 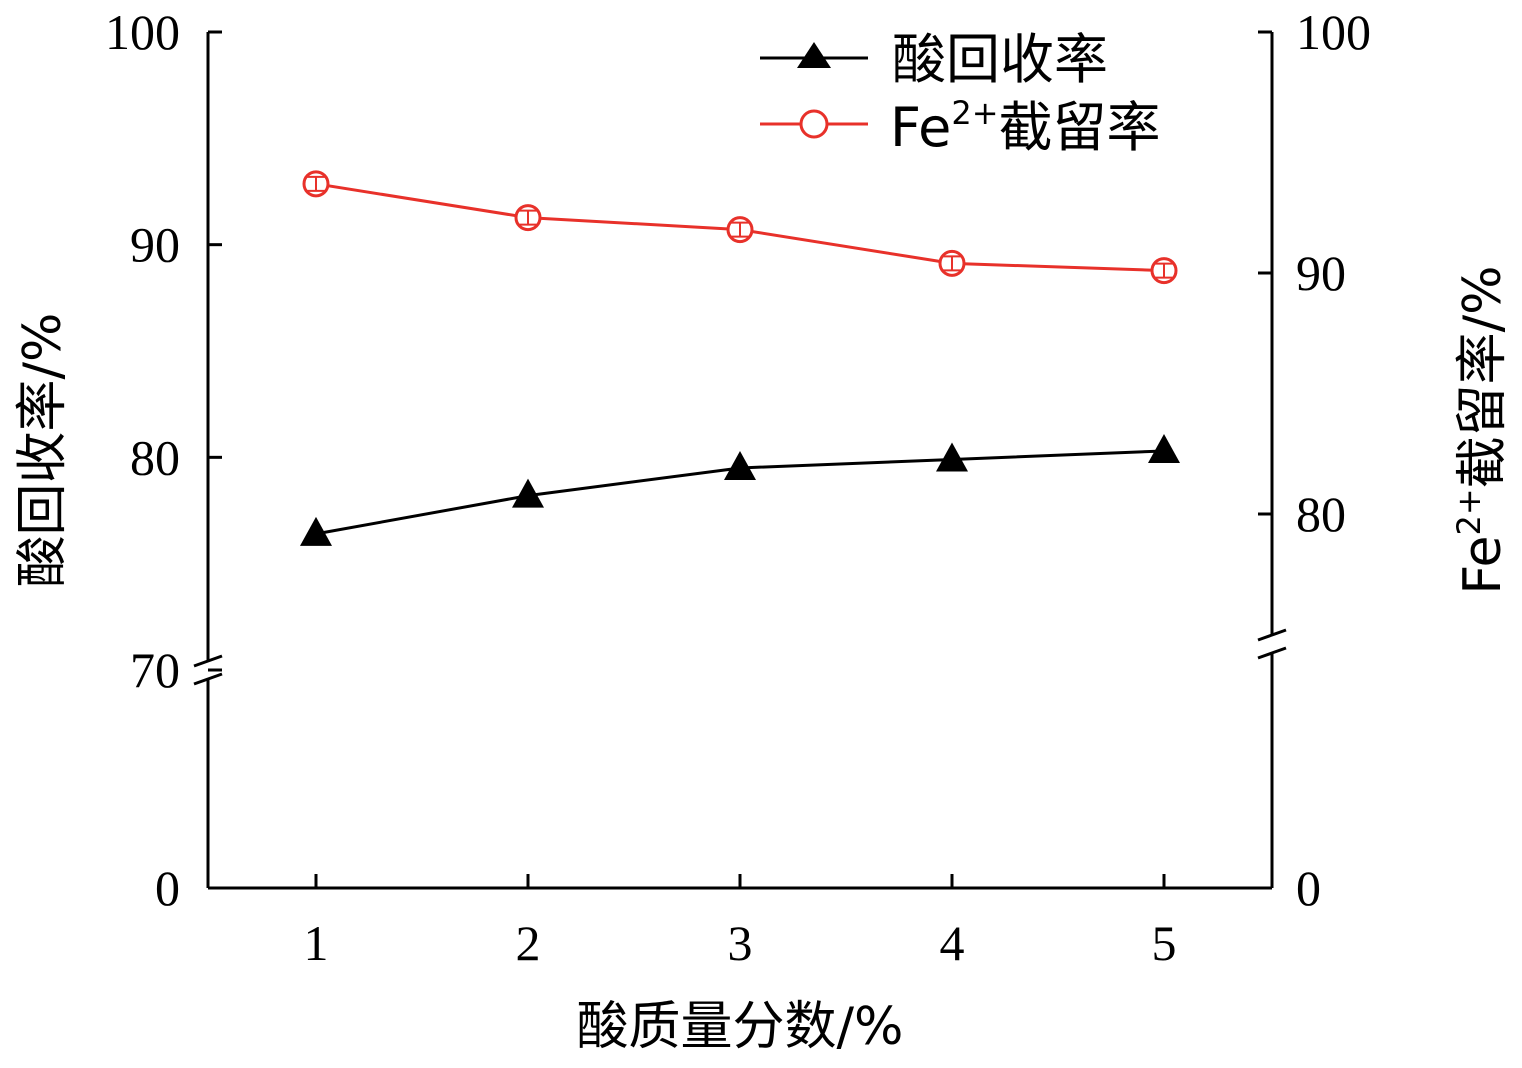 I want to click on x-tick-label: 1, so click(x=316, y=943).